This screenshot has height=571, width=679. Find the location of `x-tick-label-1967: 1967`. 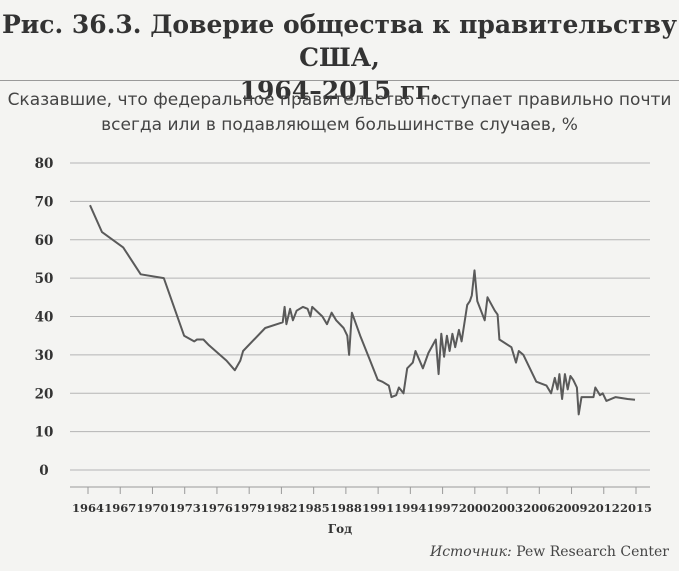

x-tick-label-1967: 1967 is located at coordinates (120, 508).